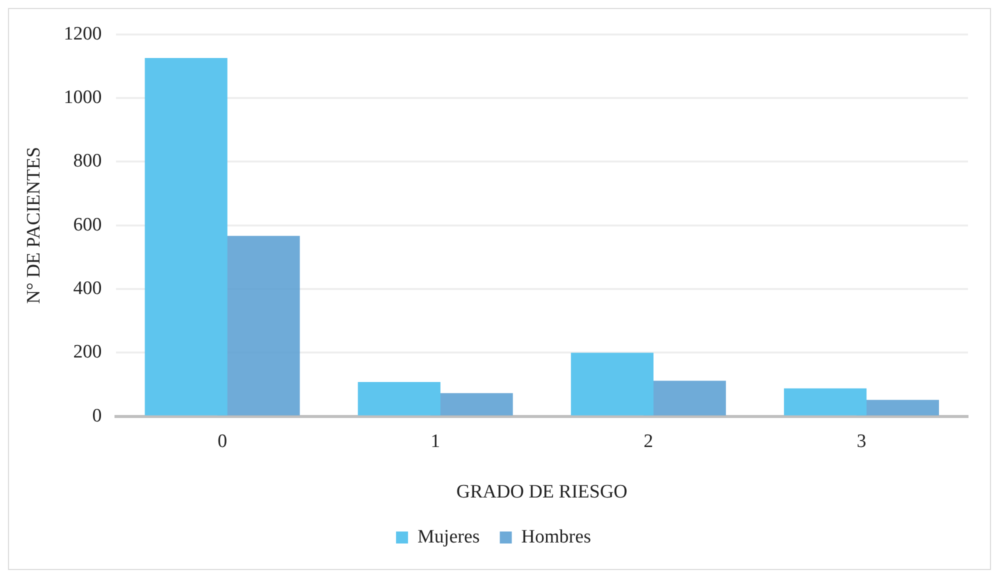 Image resolution: width=999 pixels, height=578 pixels. What do you see at coordinates (542, 492) in the screenshot?
I see `x-axis-title: GRADO DE RIESGO` at bounding box center [542, 492].